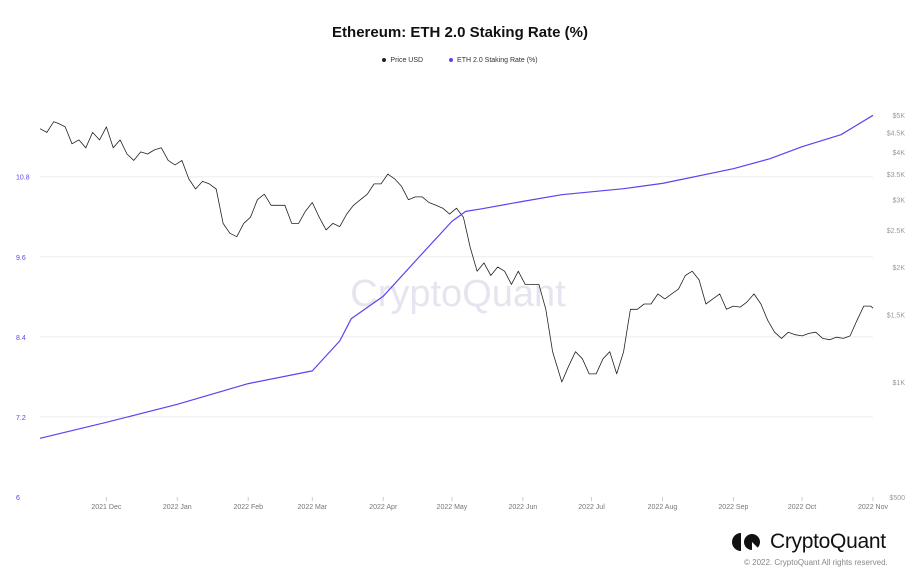  Describe the element at coordinates (313, 507) in the screenshot. I see `x-axis-tick-label: 2022 Mar` at that location.